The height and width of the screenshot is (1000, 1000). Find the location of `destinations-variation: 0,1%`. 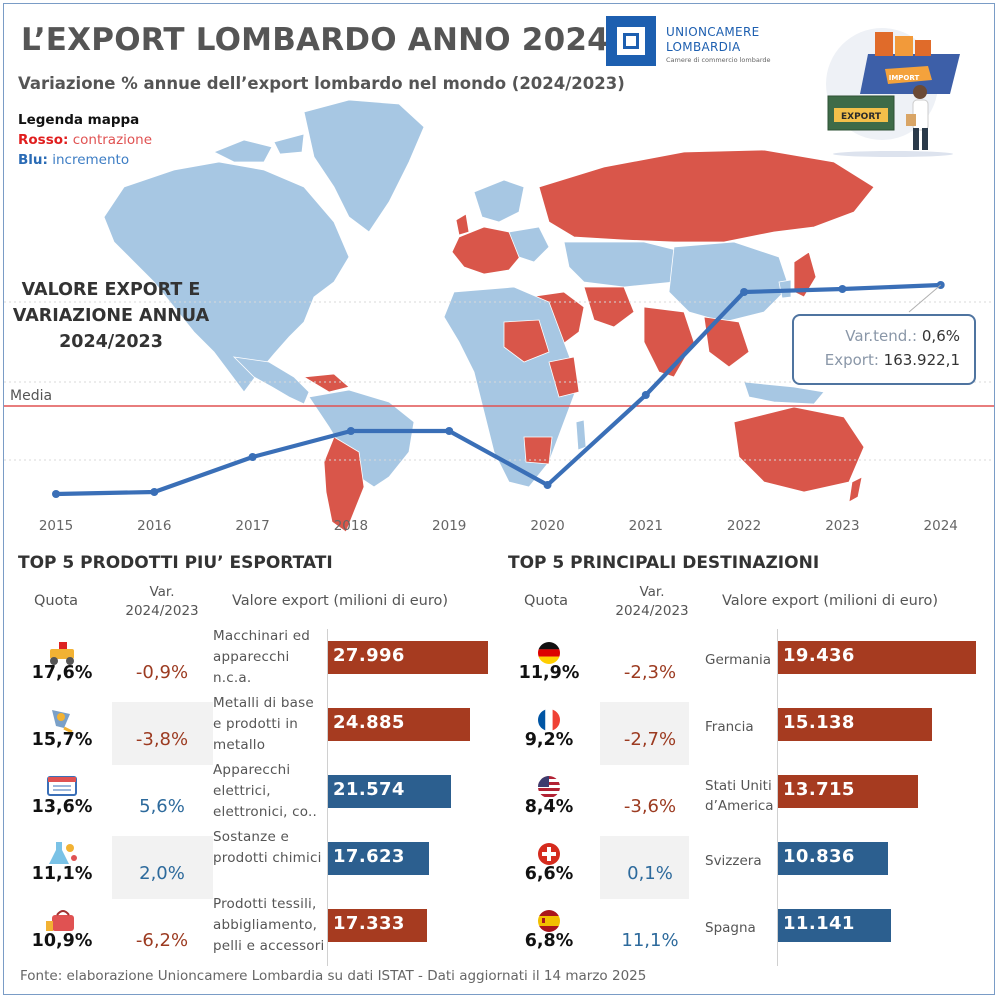

destinations-variation: 0,1% is located at coordinates (650, 873).